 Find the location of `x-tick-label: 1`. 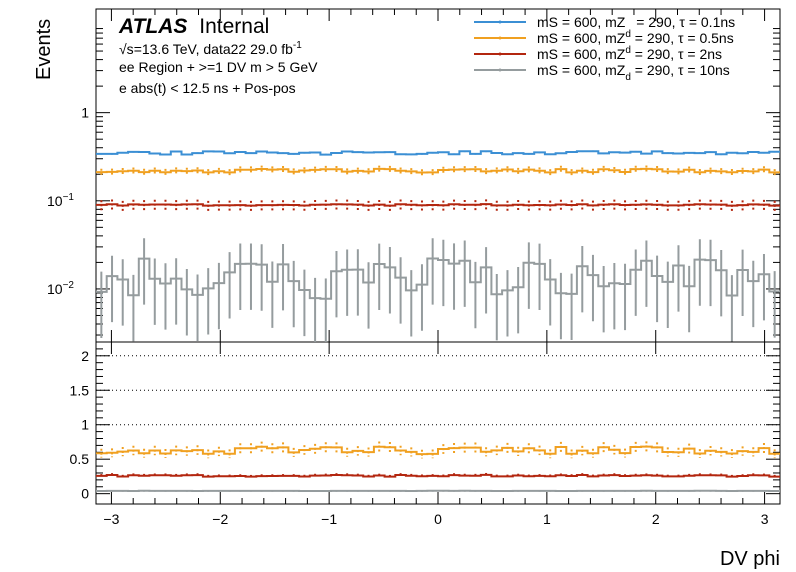

x-tick-label: 1 is located at coordinates (547, 519).